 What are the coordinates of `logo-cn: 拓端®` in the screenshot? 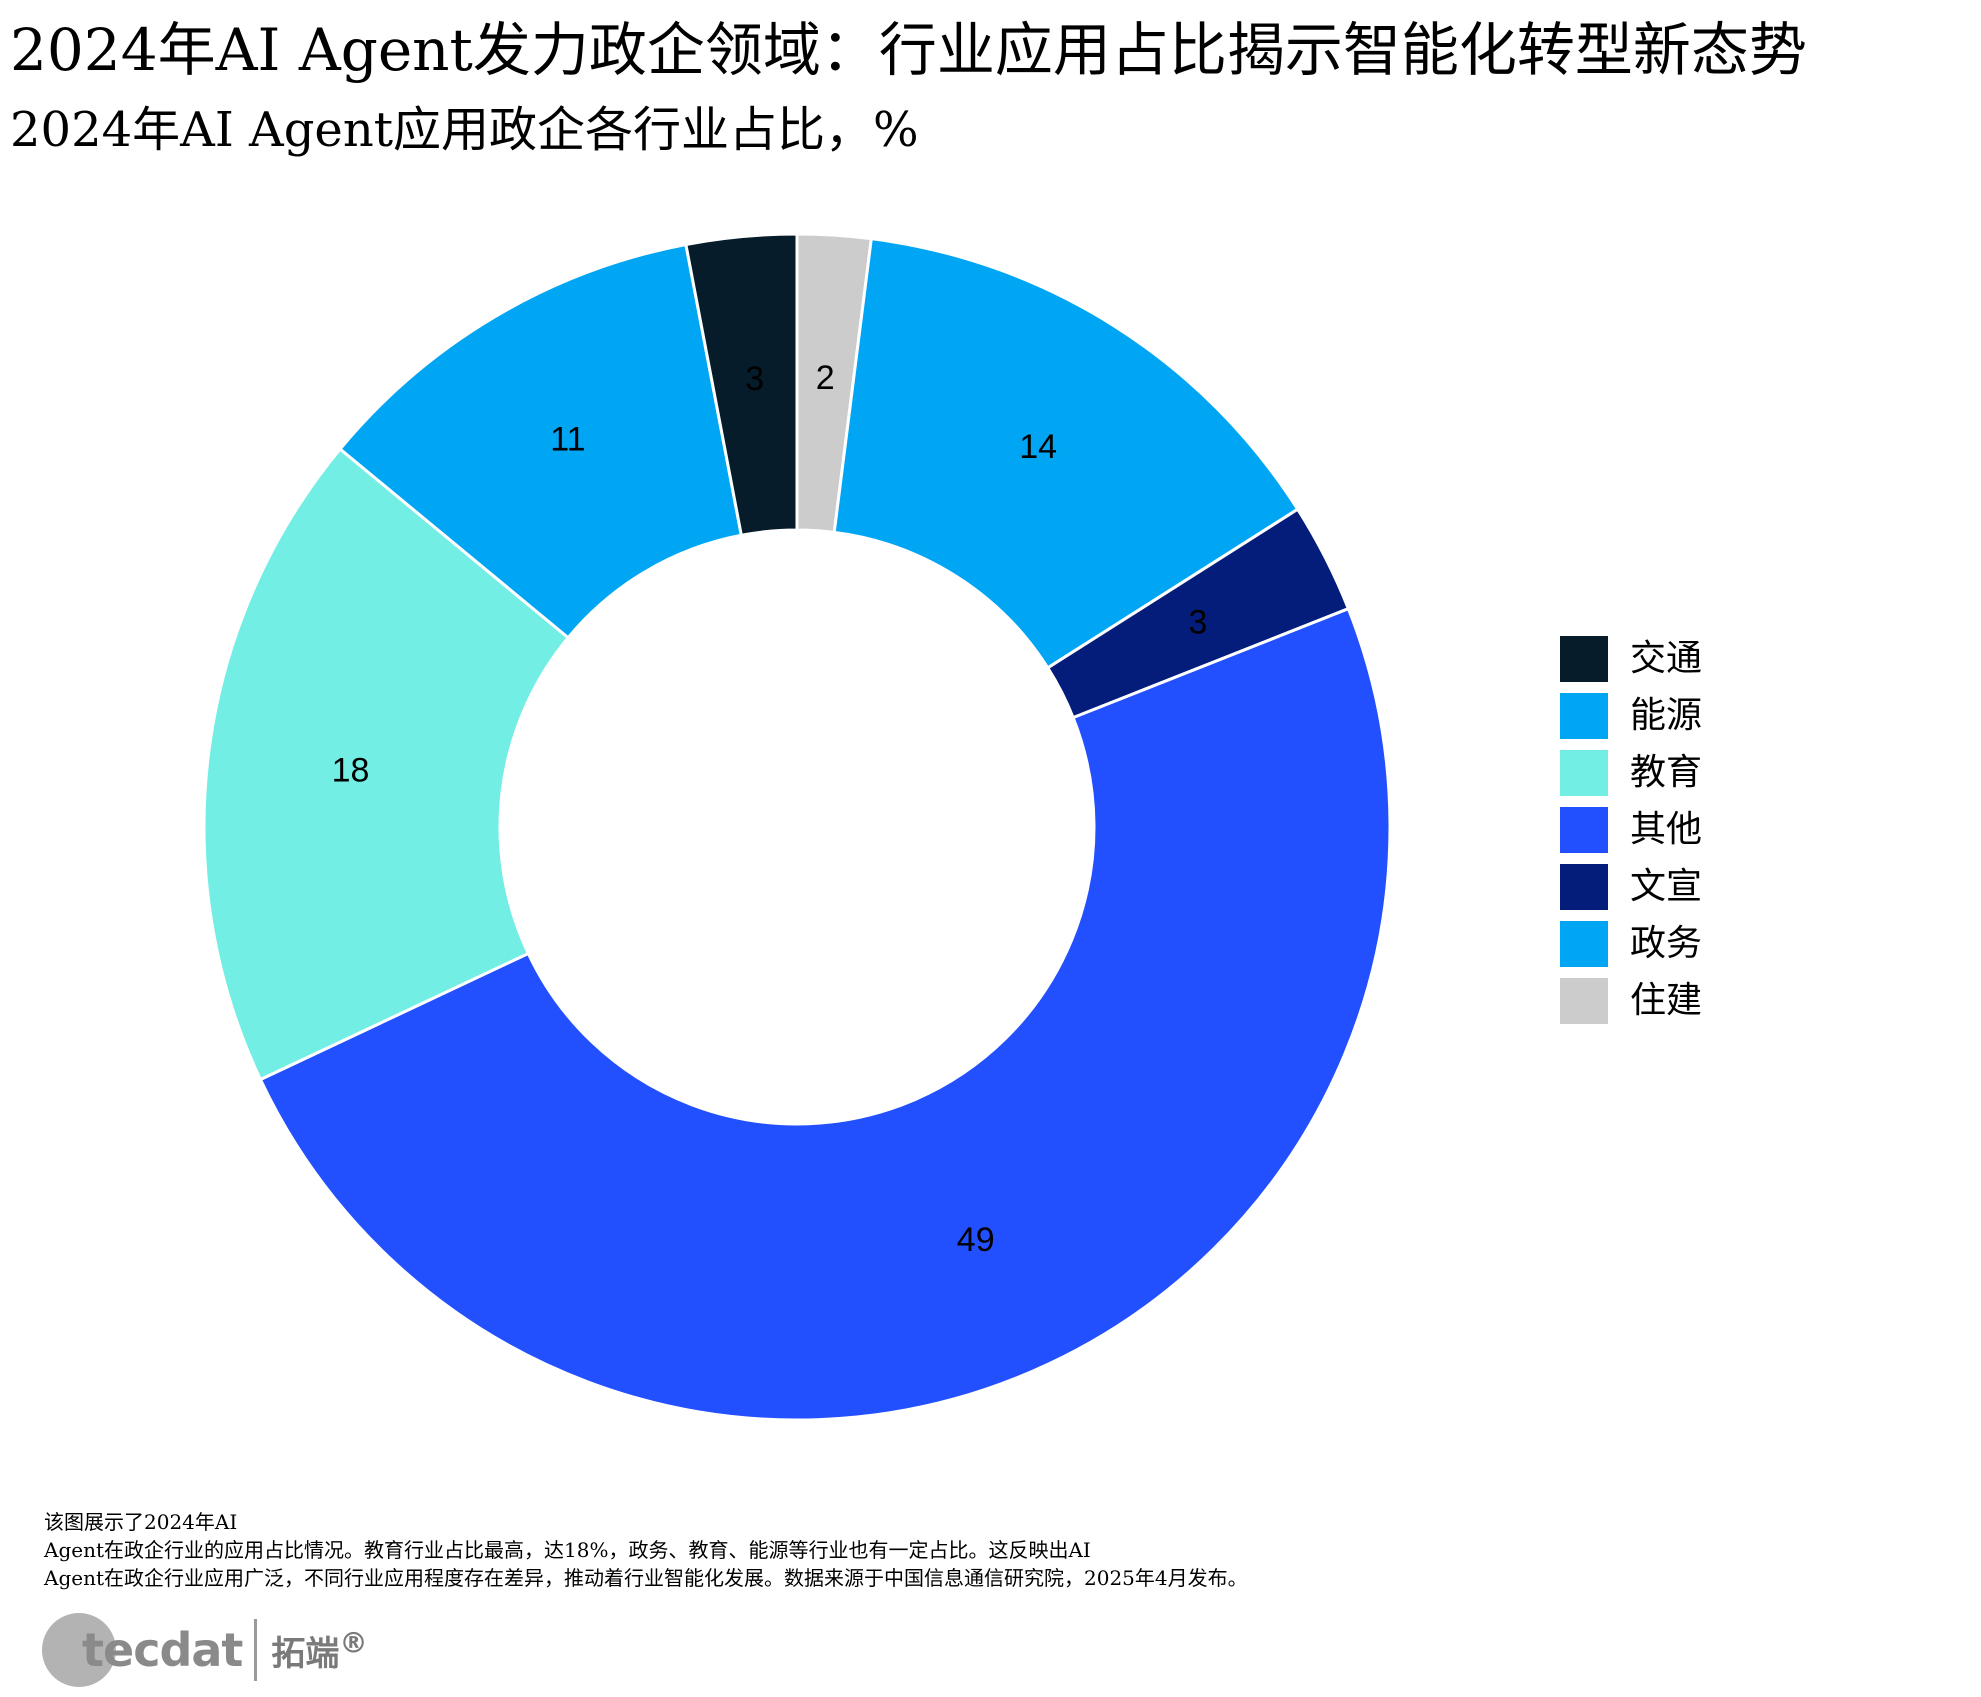 It's located at (319, 1650).